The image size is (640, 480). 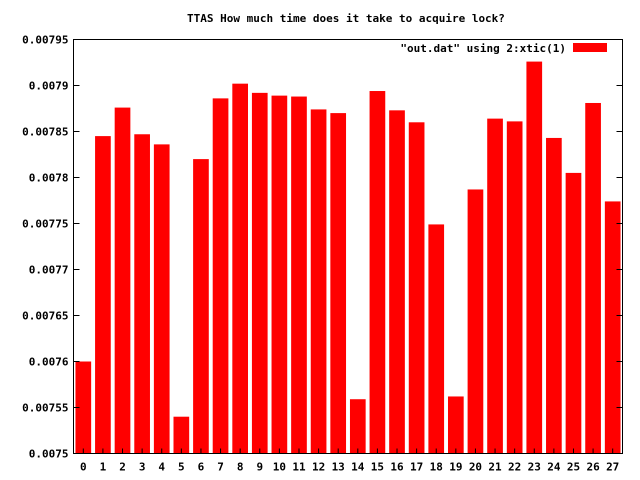 I want to click on x-tick-label: 25, so click(x=573, y=467).